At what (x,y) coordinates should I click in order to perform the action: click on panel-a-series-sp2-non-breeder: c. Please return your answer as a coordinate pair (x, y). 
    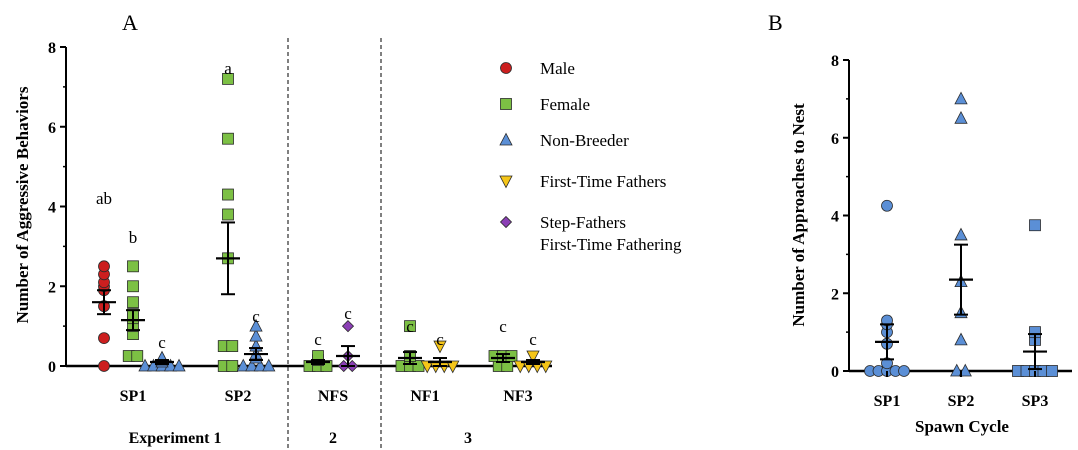
    Looking at the image, I should click on (256, 339).